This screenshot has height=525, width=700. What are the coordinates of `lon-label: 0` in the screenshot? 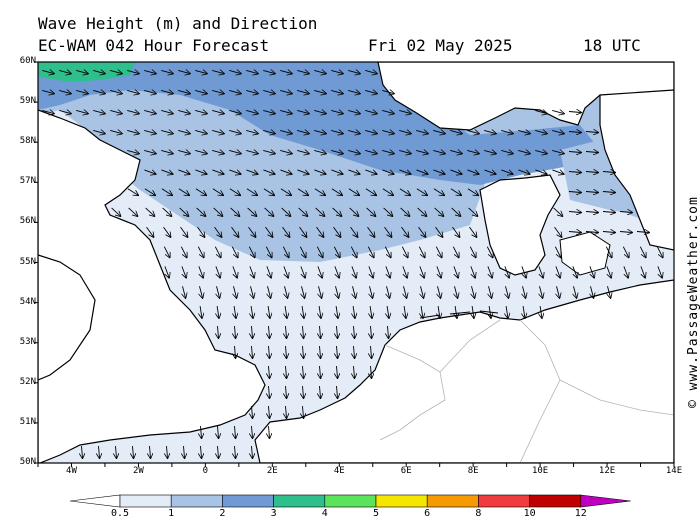 It's located at (205, 471).